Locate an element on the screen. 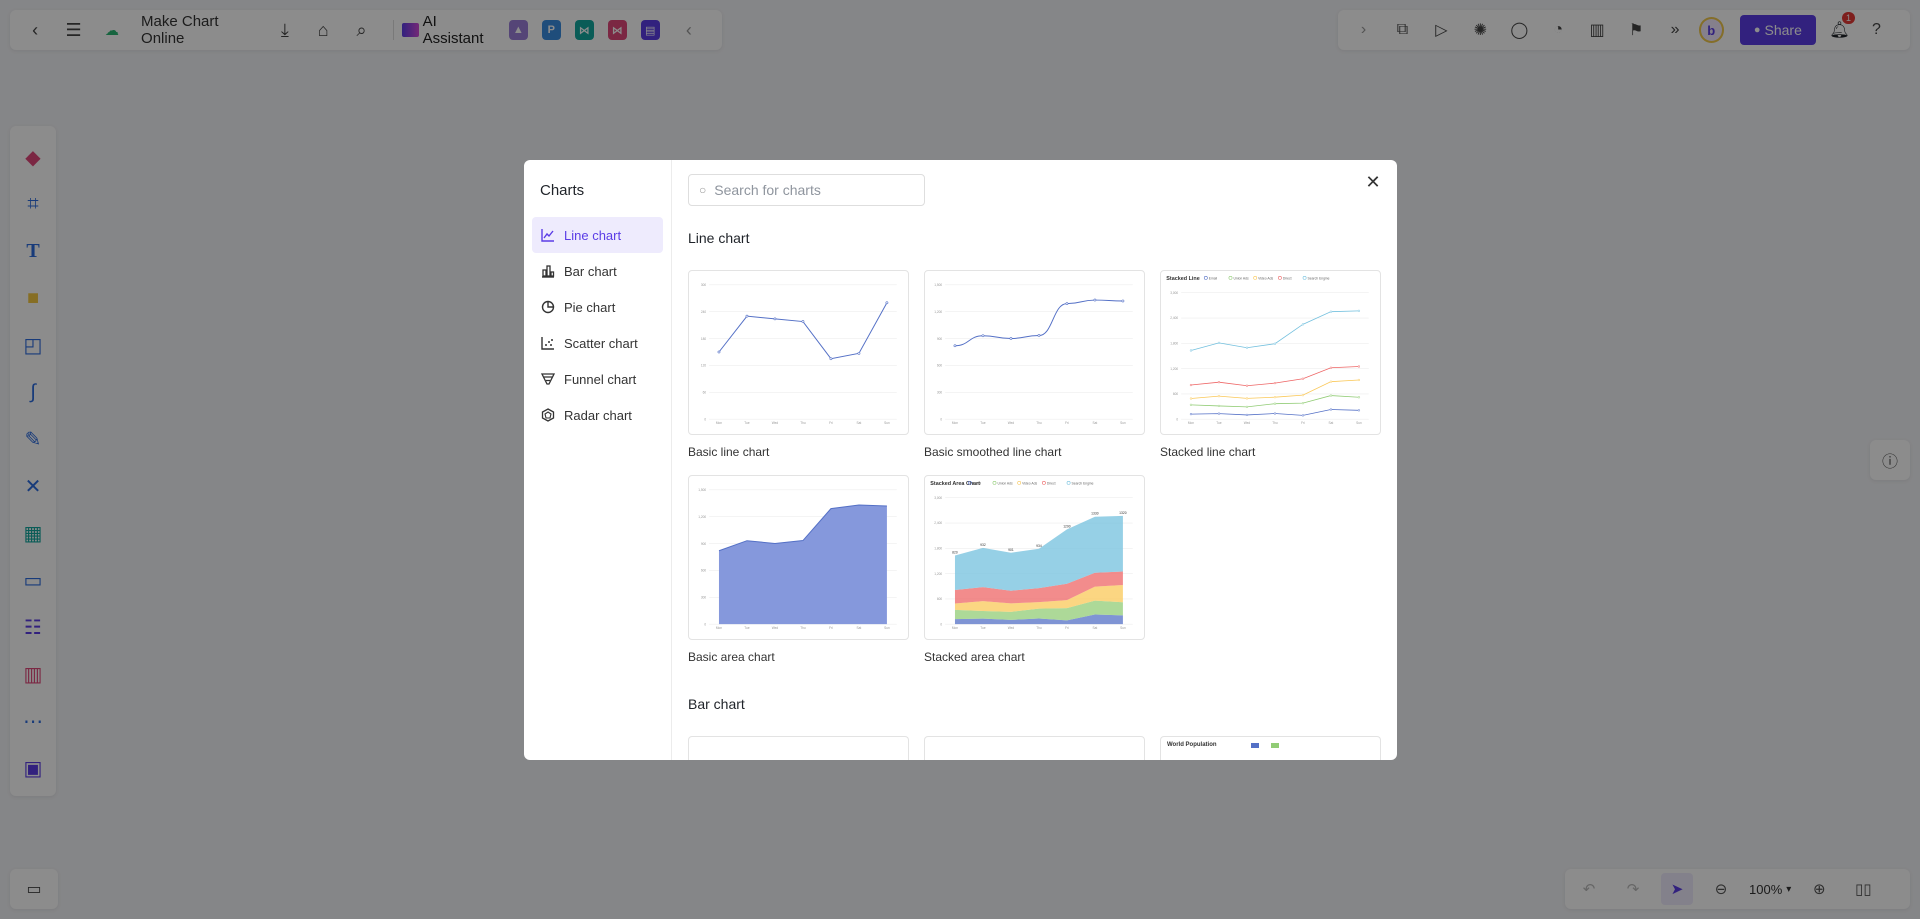 The image size is (1920, 919). x-tick-label: Fri is located at coordinates (831, 628).